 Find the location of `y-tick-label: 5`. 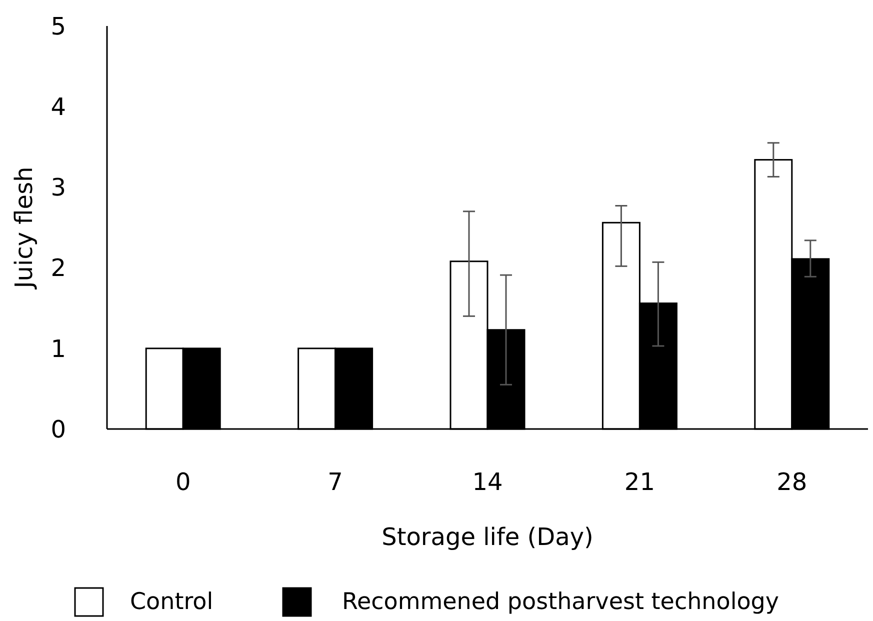

y-tick-label: 5 is located at coordinates (58, 26).